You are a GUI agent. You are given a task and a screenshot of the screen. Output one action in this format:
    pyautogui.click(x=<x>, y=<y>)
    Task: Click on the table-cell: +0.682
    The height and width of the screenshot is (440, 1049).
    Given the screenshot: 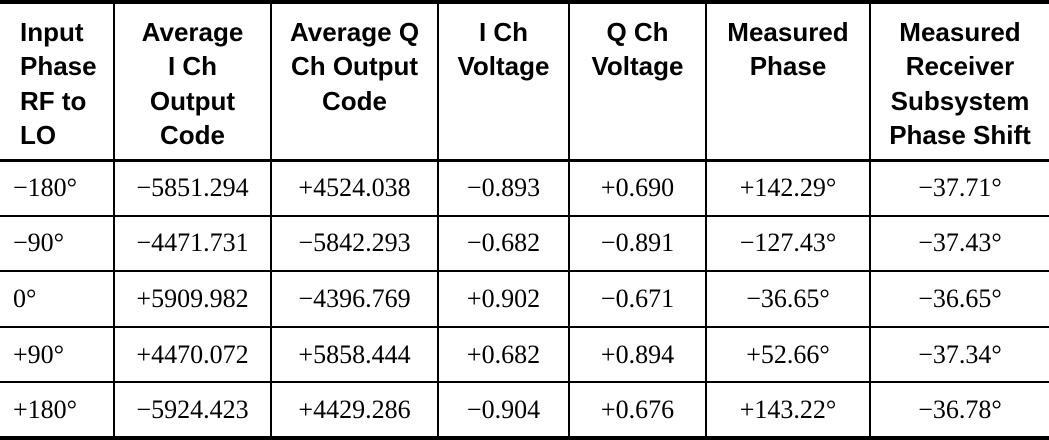 What is the action you would take?
    pyautogui.click(x=503, y=354)
    